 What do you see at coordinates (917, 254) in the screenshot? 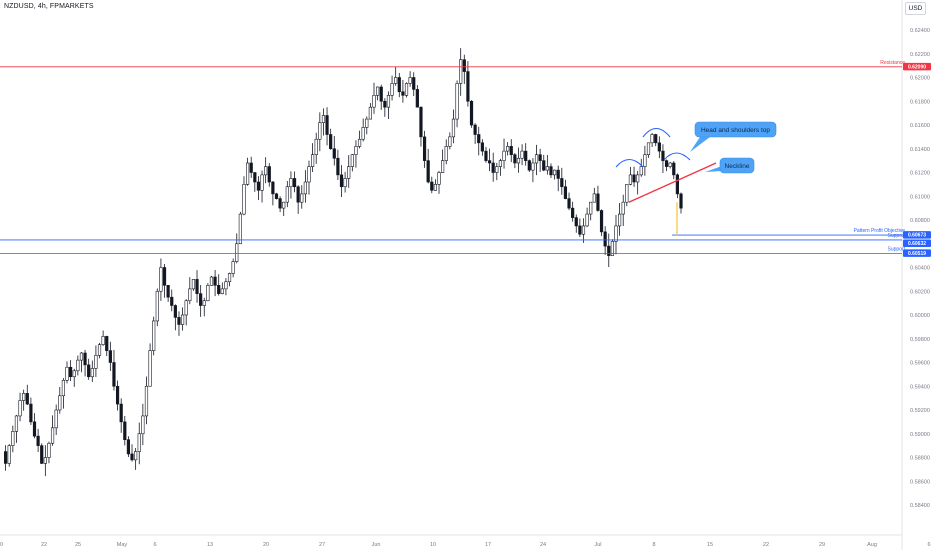
I see `level-badge-value: 0.60519` at bounding box center [917, 254].